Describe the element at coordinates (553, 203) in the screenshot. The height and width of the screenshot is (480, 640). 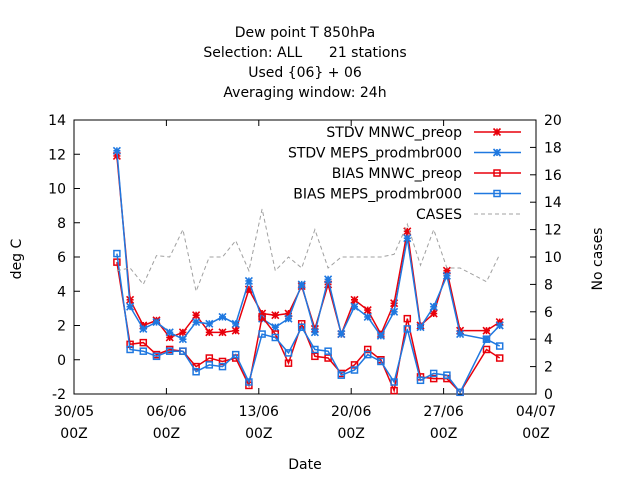
I see `y2-tick-label: 14` at that location.